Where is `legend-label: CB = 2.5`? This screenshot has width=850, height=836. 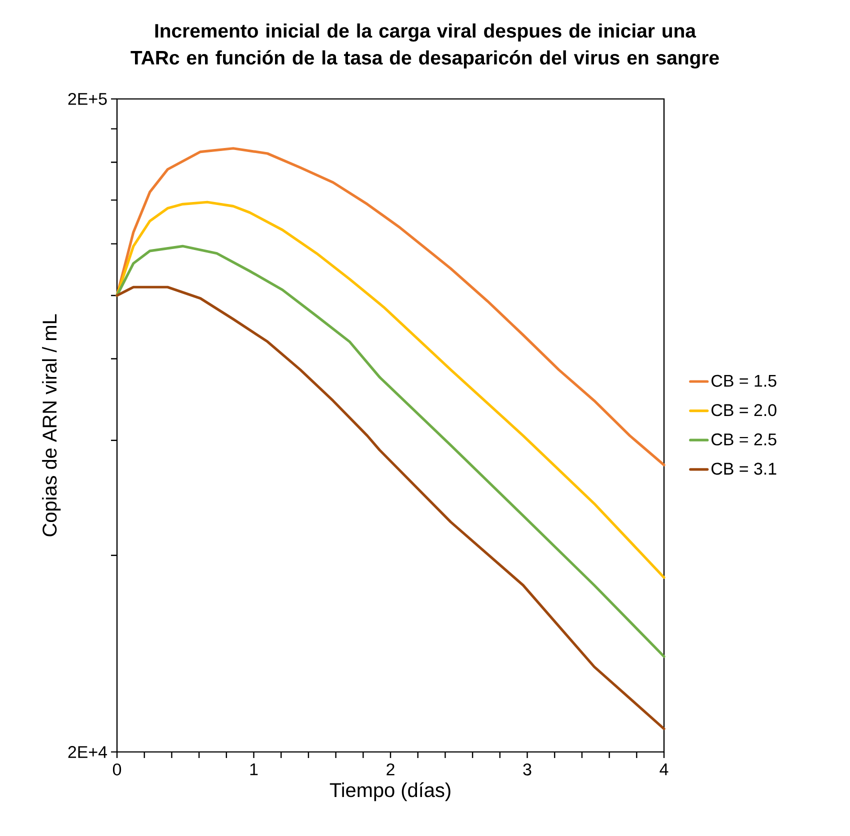 legend-label: CB = 2.5 is located at coordinates (744, 439).